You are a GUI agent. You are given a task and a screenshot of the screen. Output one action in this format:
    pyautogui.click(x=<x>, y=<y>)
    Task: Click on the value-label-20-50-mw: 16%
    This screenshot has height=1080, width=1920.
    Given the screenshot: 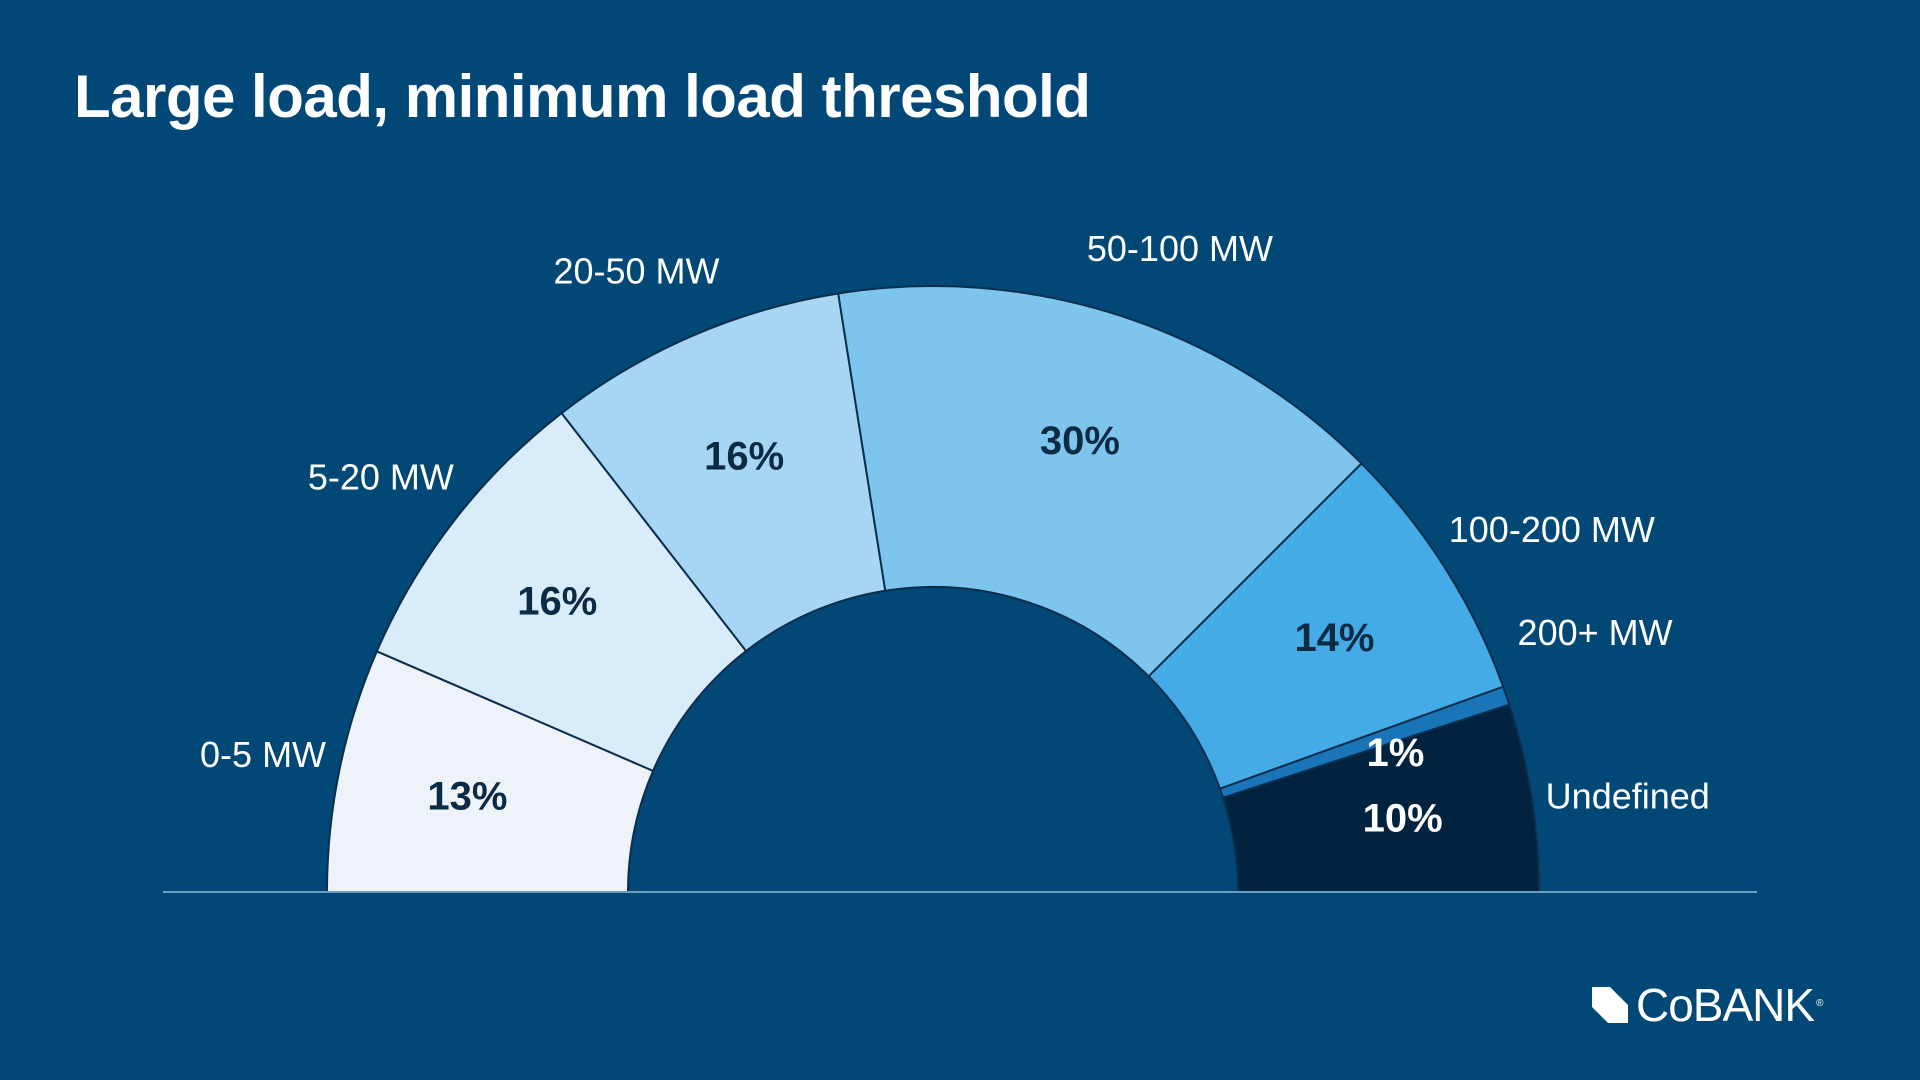 What is the action you would take?
    pyautogui.click(x=744, y=457)
    